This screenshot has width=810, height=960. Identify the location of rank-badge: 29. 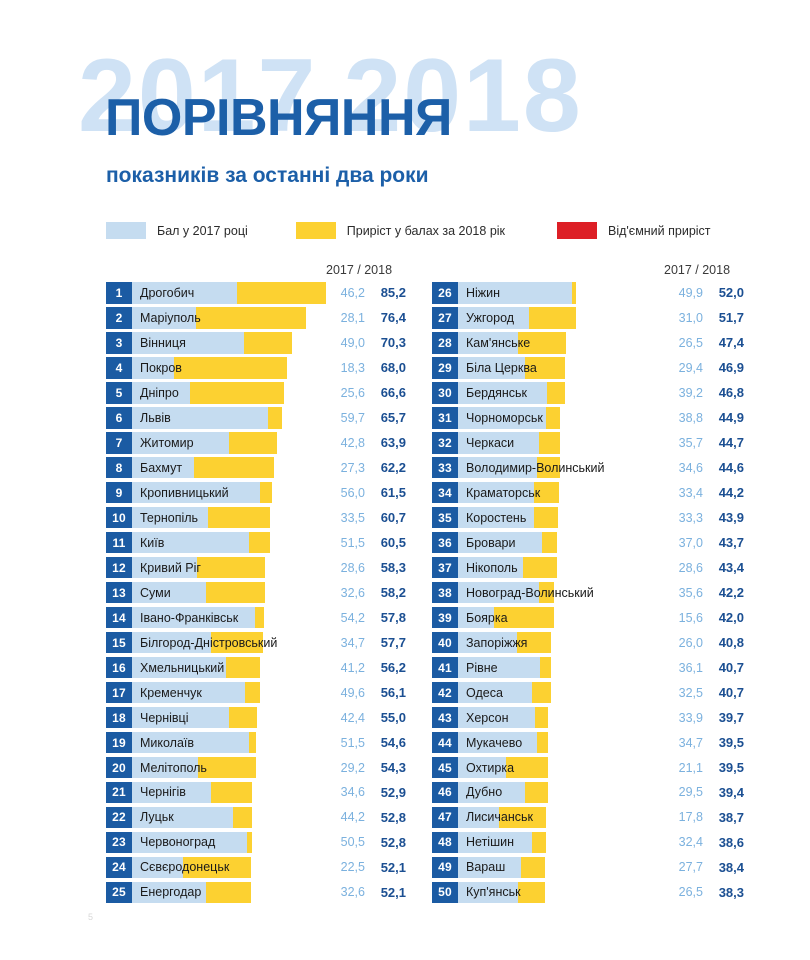
(445, 367).